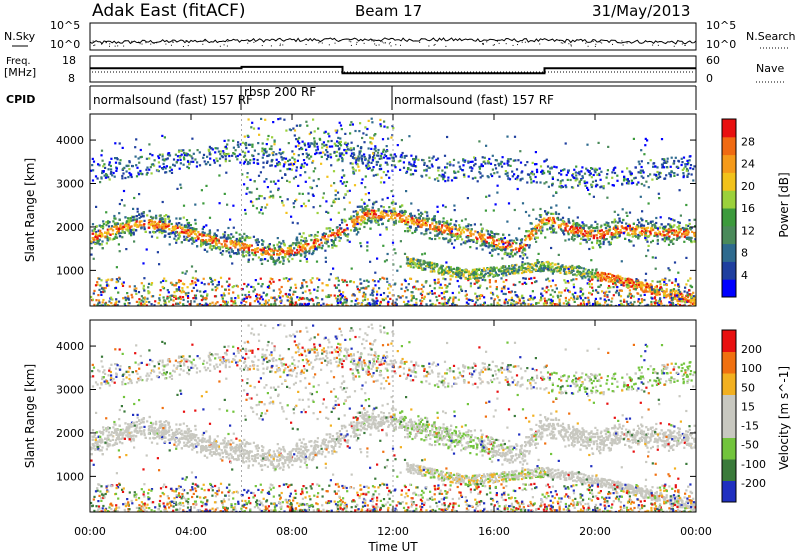  What do you see at coordinates (474, 100) in the screenshot?
I see `cpid-segment-3: normalsound (fast) 157 RF` at bounding box center [474, 100].